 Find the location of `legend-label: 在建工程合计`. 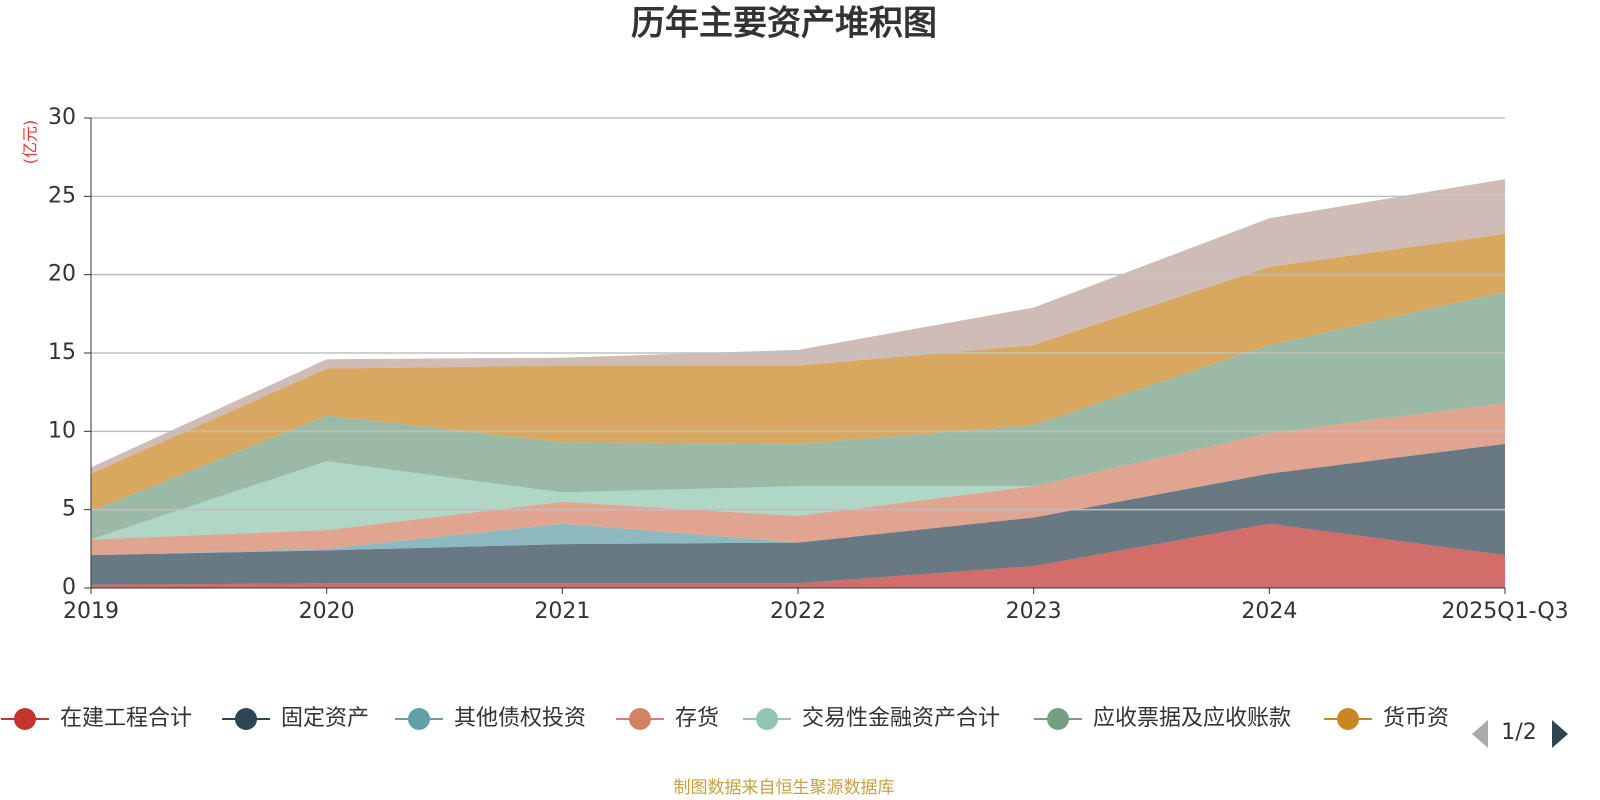

legend-label: 在建工程合计 is located at coordinates (126, 718).